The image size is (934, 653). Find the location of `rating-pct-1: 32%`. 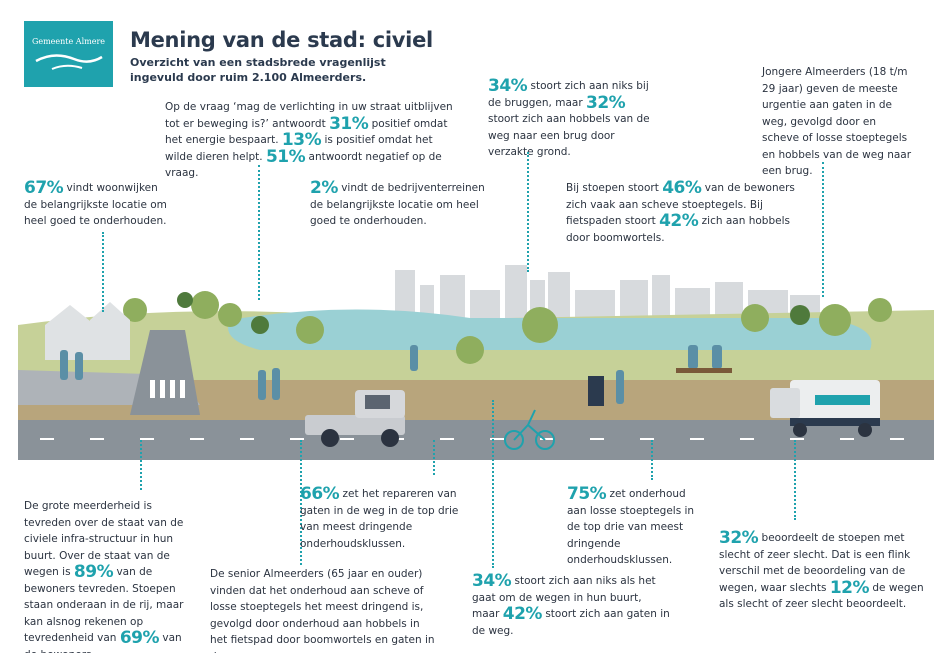

rating-pct-1: 32% is located at coordinates (739, 538).